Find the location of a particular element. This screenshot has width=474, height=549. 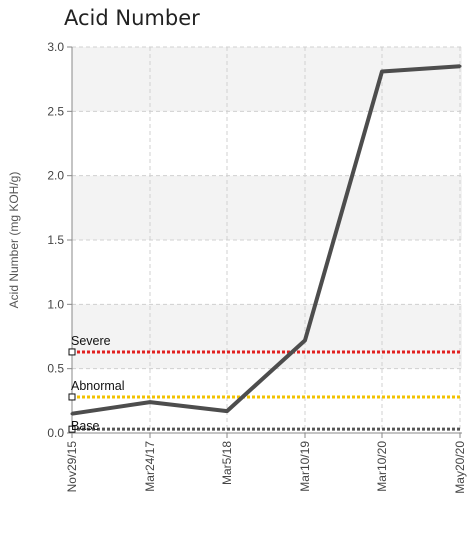

y-tick-label: 1.0 is located at coordinates (55, 304).